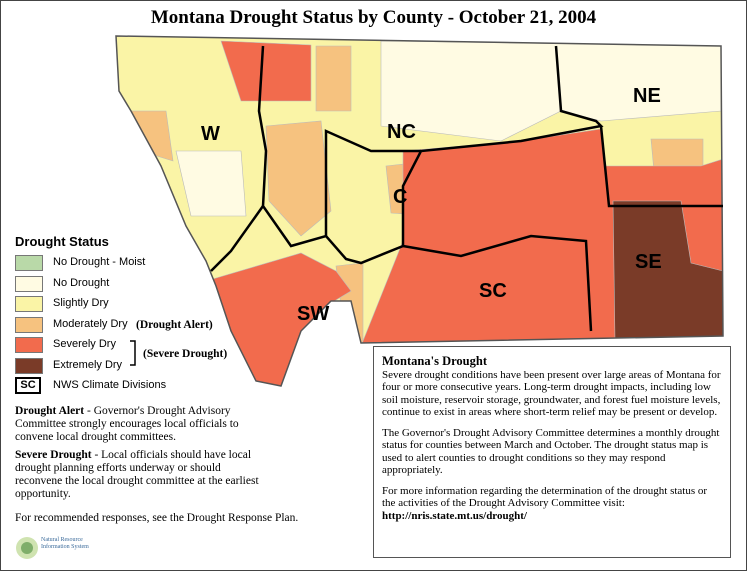  Describe the element at coordinates (99, 262) in the screenshot. I see `legend-label: No Drought - Moist` at that location.